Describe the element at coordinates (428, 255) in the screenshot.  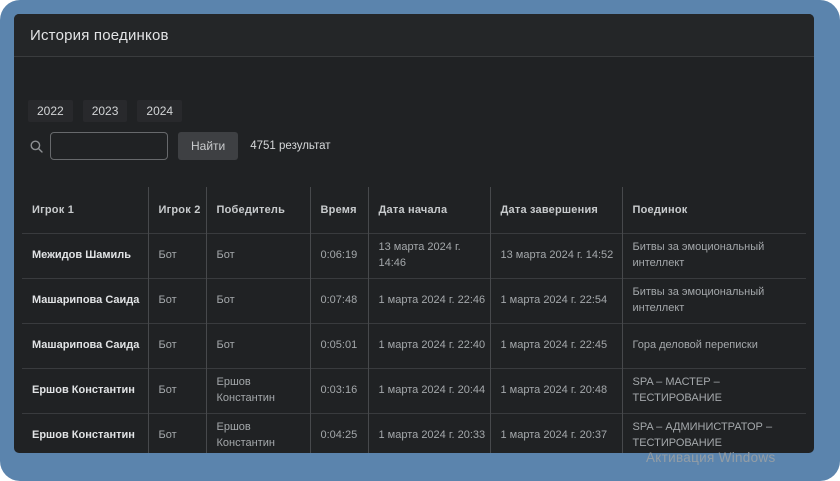
I see `table-cell: 13 марта 2024 г. 14:46` at that location.